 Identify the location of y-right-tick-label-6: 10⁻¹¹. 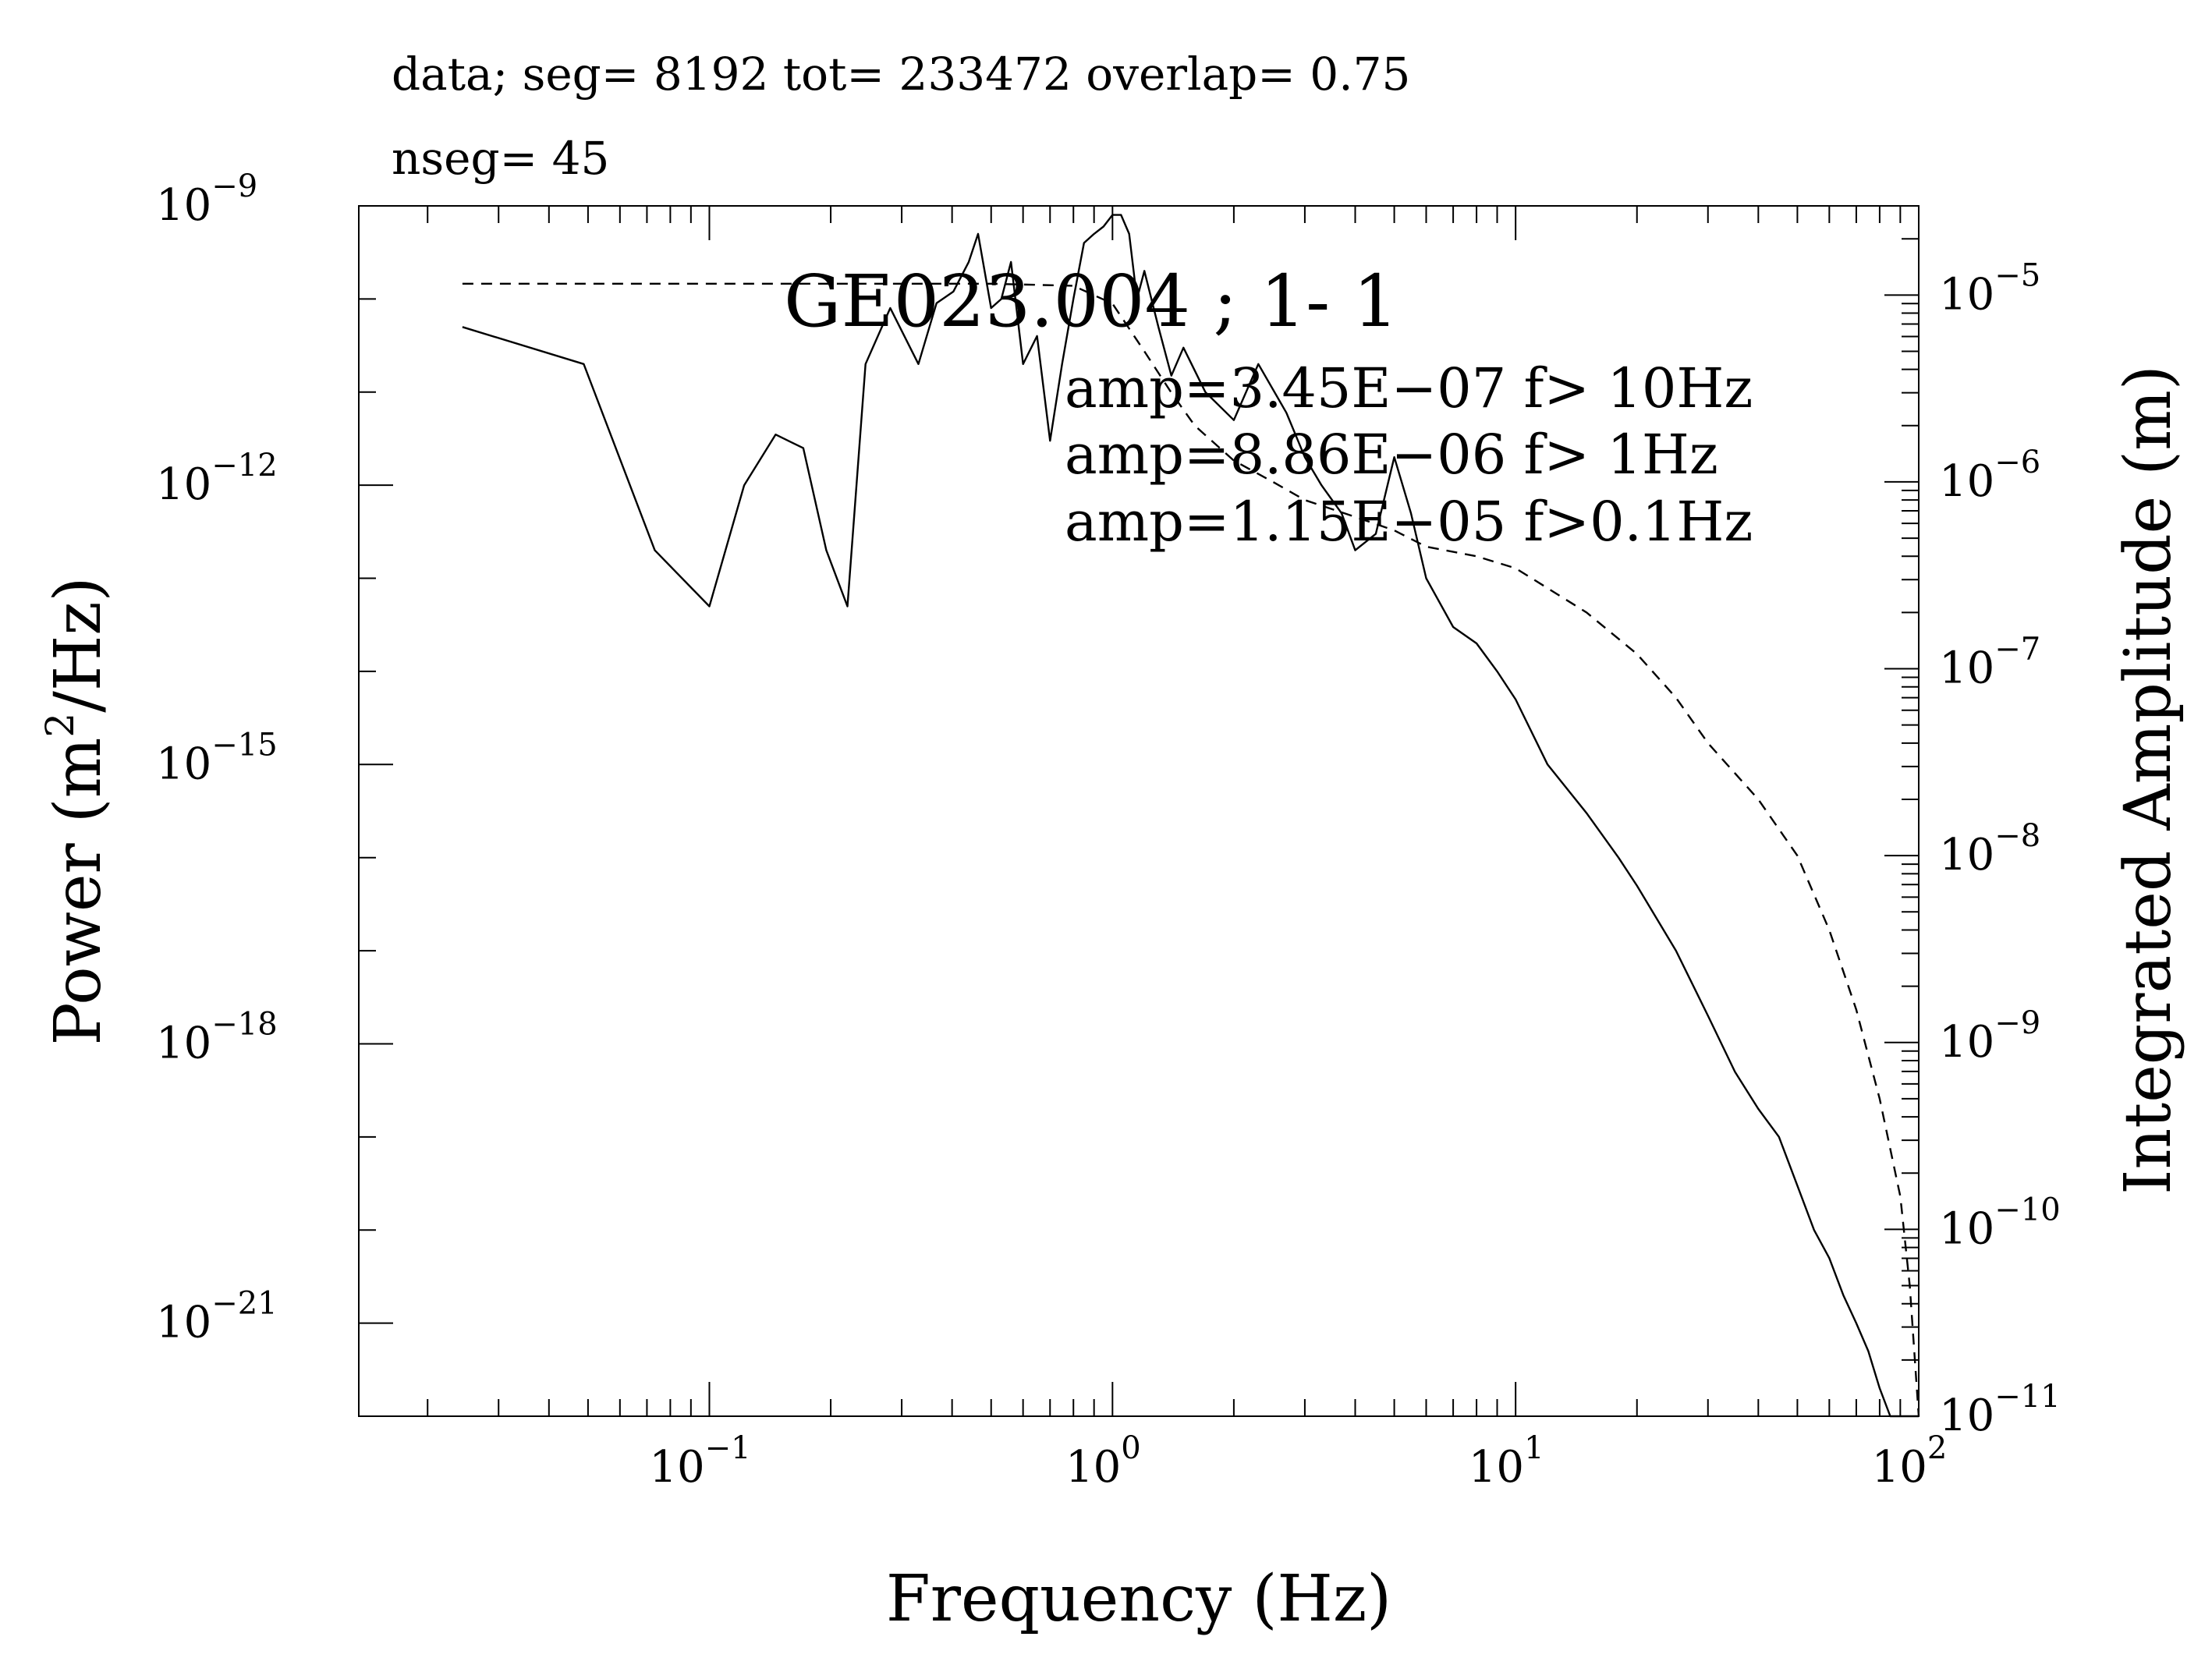
(2000, 1410).